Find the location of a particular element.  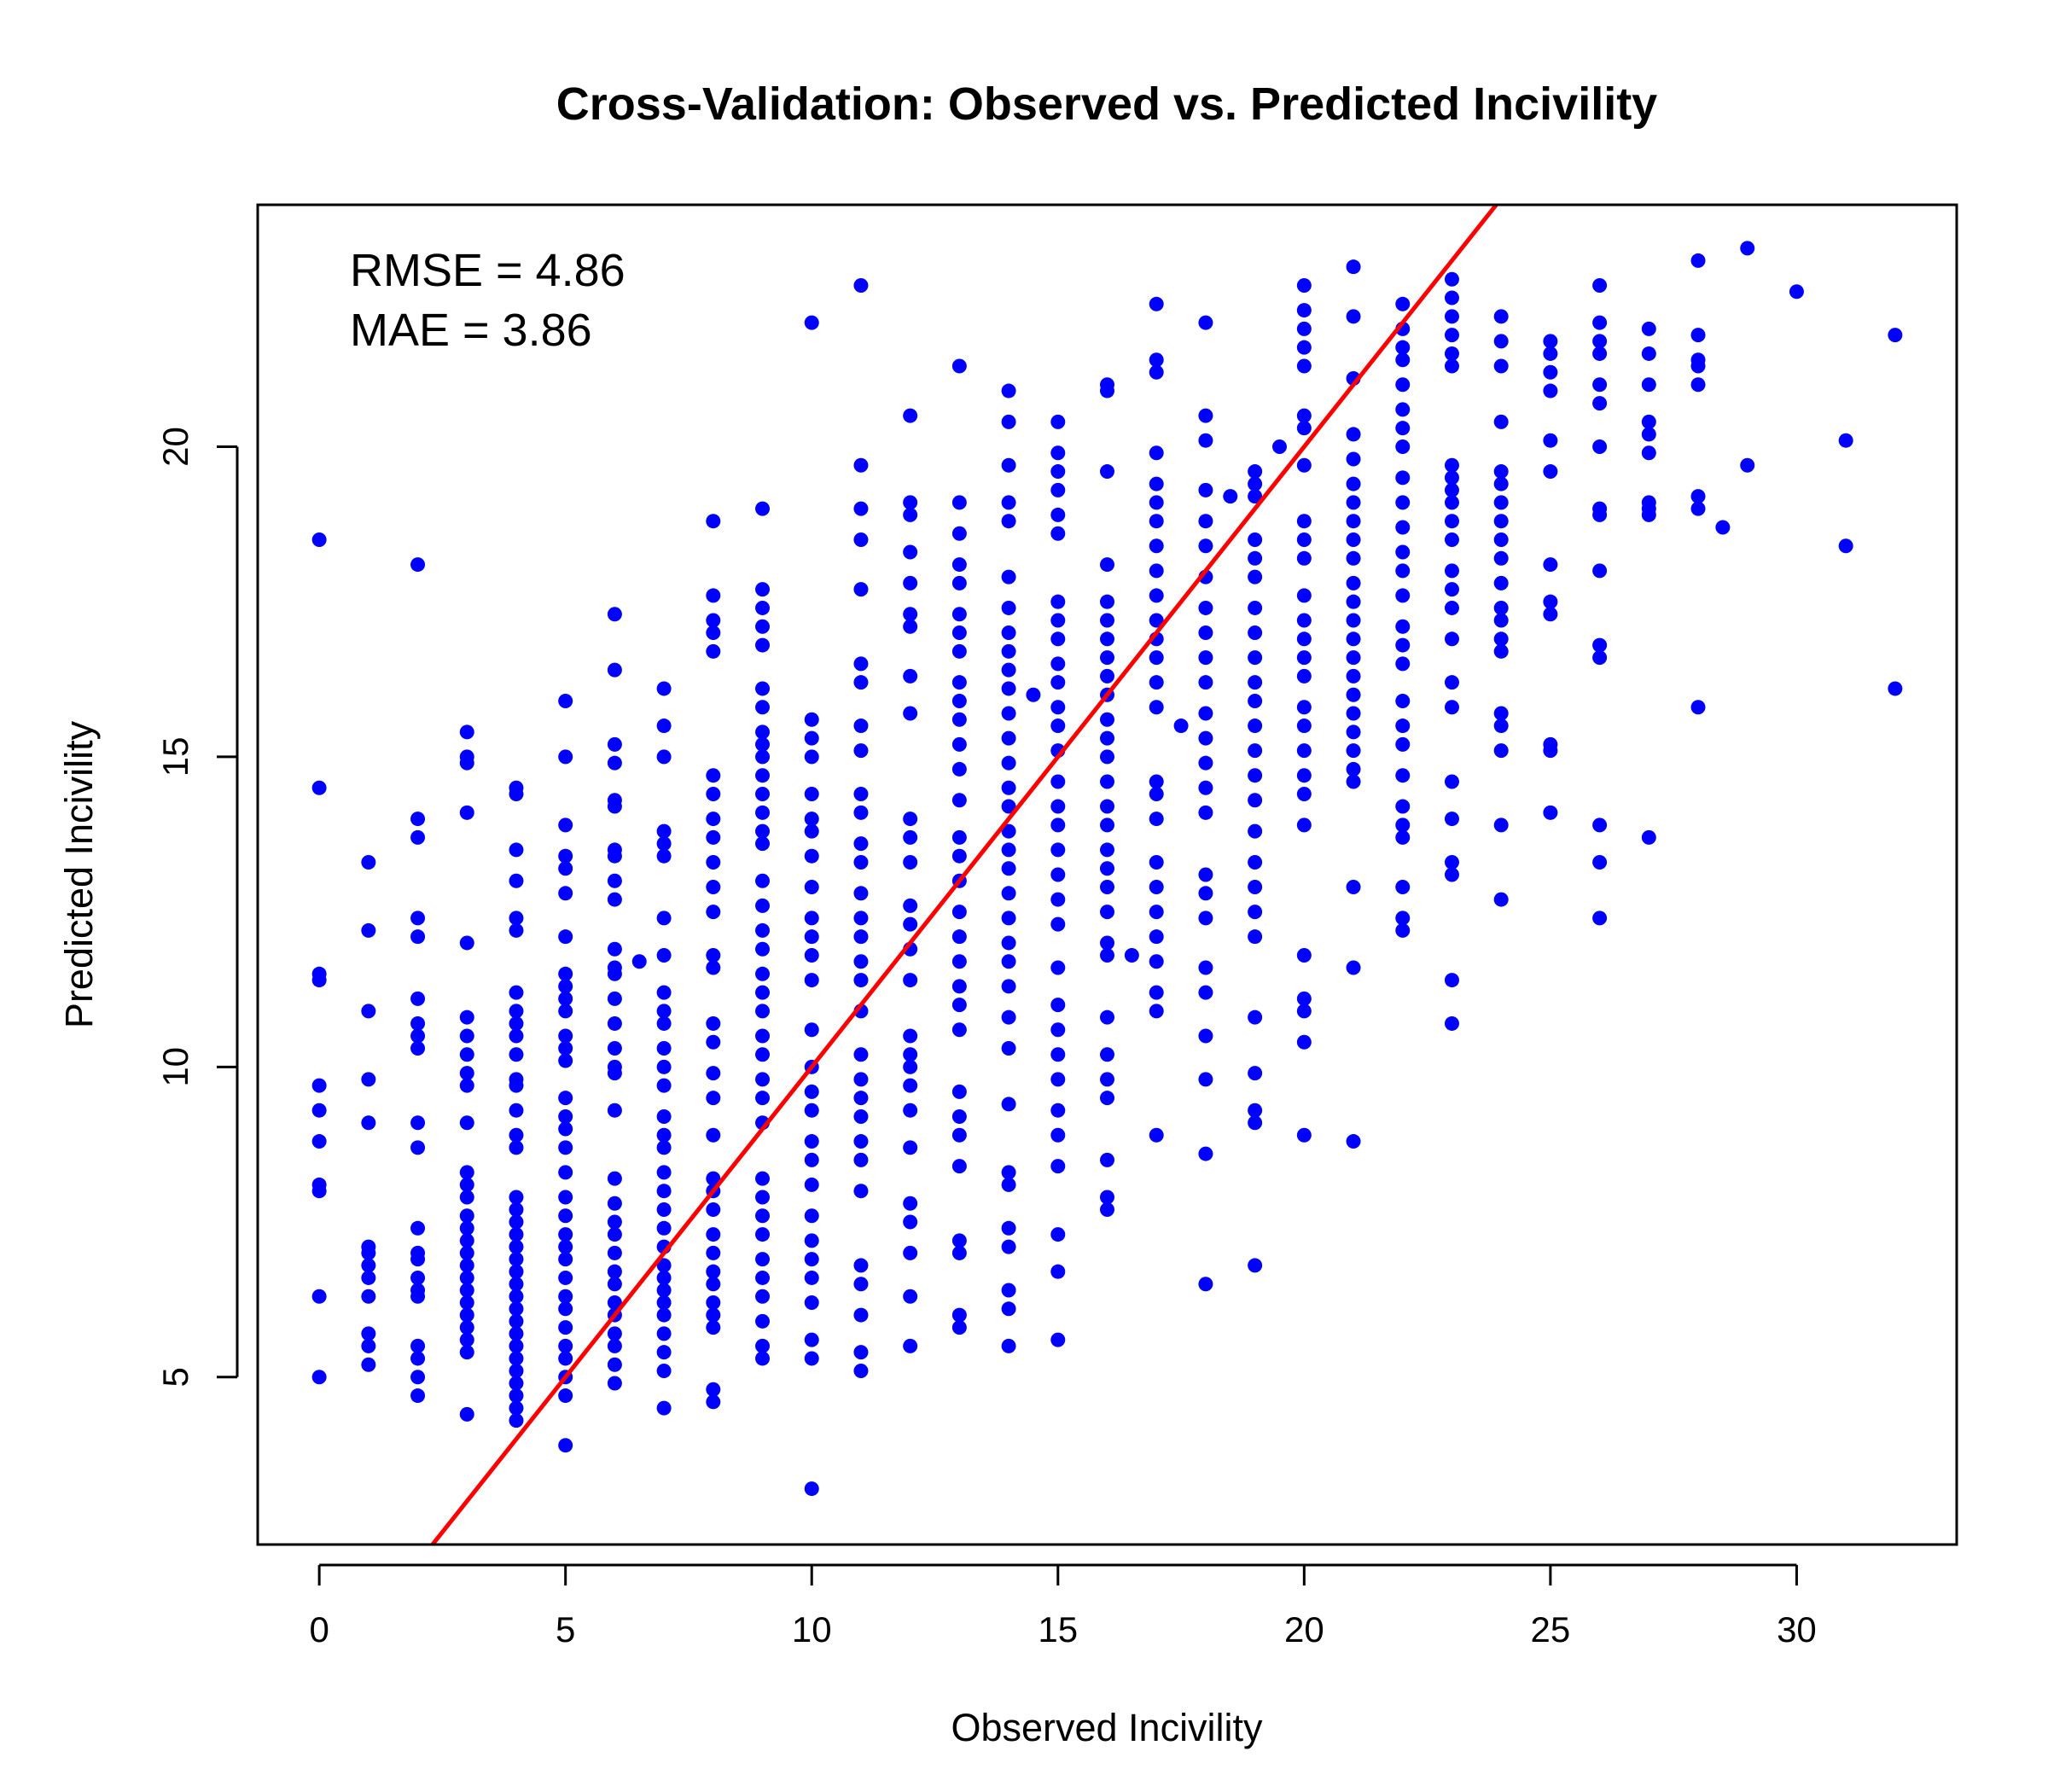

x-tick-label: 0 is located at coordinates (319, 1629).